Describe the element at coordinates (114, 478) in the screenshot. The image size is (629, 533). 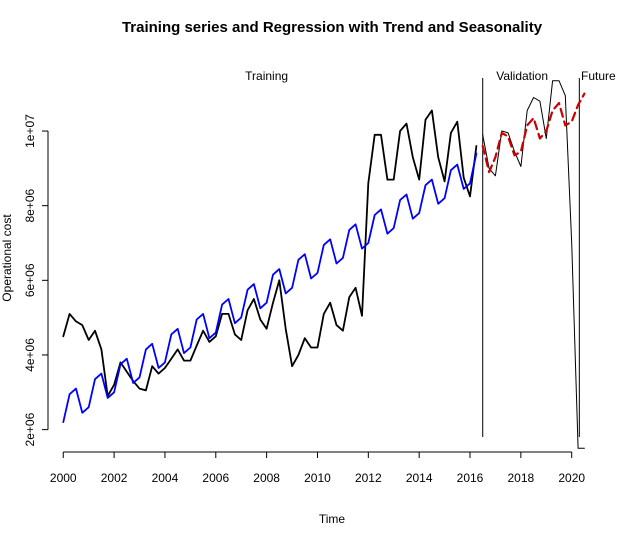
I see `x-tick-label: 2002` at that location.